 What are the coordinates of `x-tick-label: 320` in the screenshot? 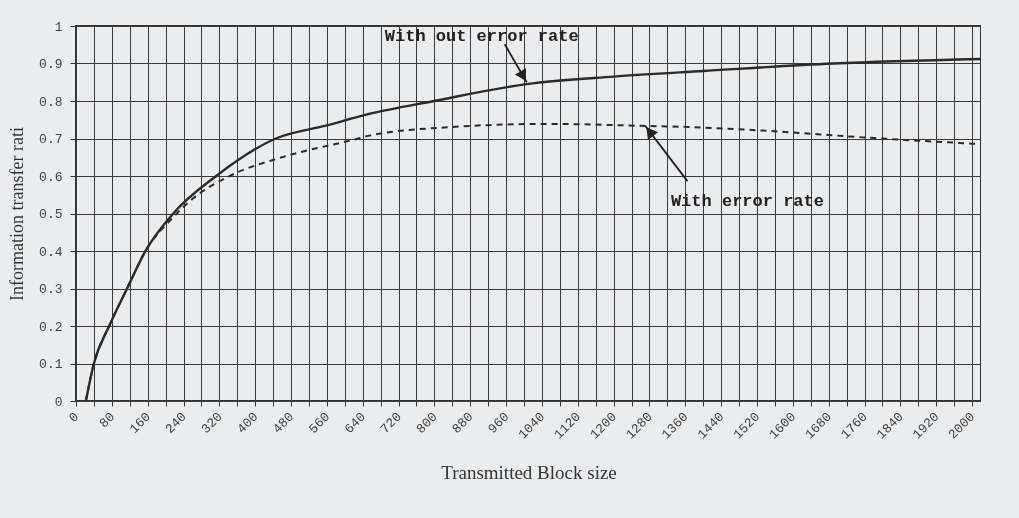 It's located at (212, 423).